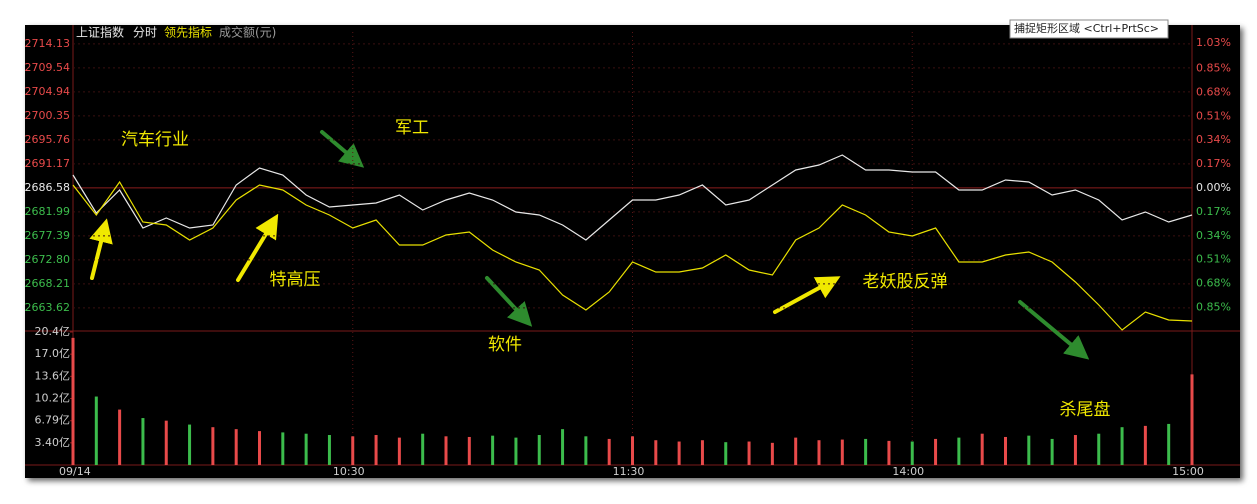 The height and width of the screenshot is (504, 1257). What do you see at coordinates (629, 471) in the screenshot?
I see `x-tick-label: 11:30` at bounding box center [629, 471].